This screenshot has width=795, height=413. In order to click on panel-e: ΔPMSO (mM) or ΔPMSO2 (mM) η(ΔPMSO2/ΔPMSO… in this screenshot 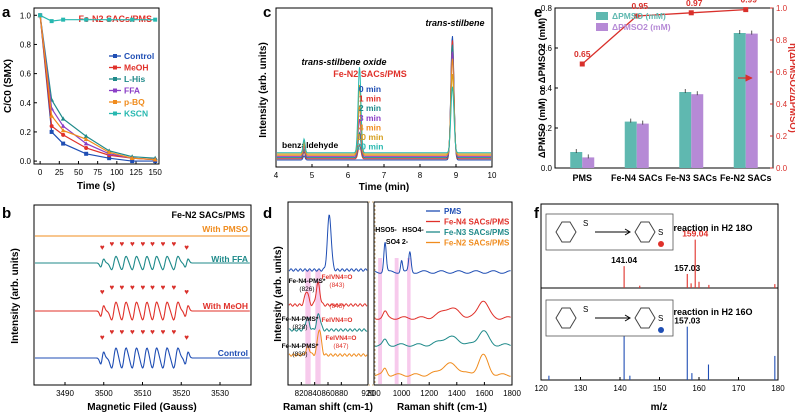, I will do `click(666, 91)`.